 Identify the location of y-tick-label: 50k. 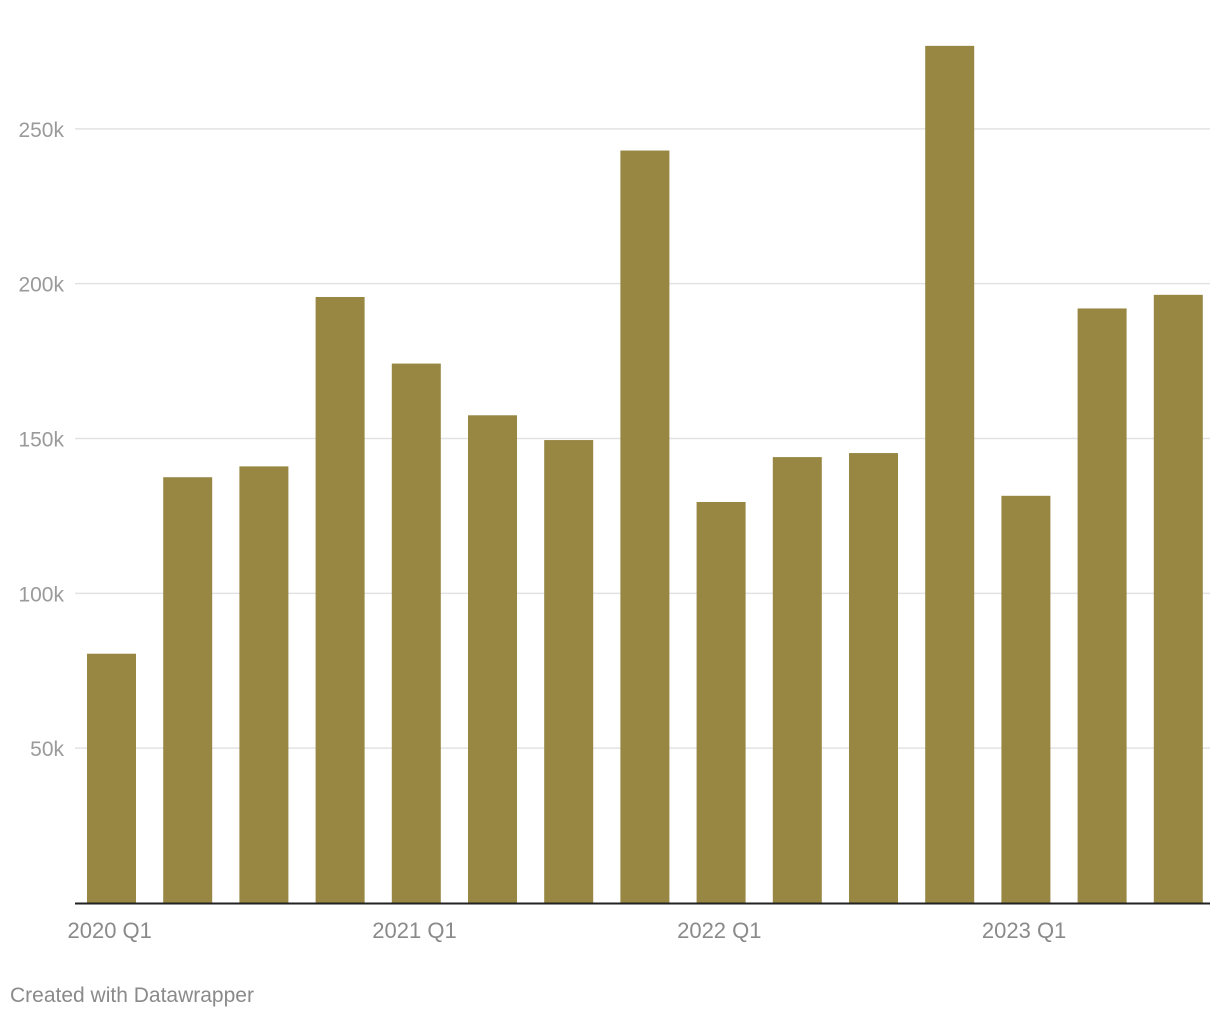
(47, 749).